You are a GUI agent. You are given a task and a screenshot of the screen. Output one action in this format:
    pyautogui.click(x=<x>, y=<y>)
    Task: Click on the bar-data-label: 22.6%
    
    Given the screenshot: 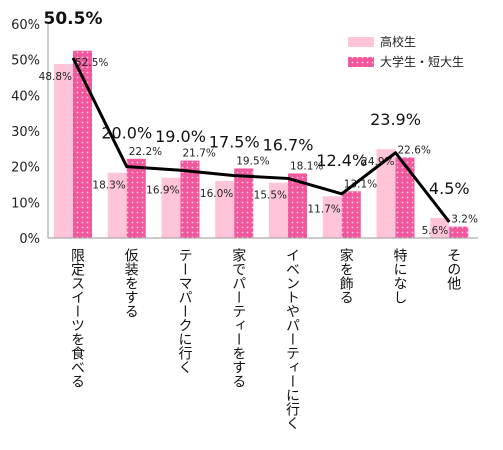 What is the action you would take?
    pyautogui.click(x=414, y=150)
    